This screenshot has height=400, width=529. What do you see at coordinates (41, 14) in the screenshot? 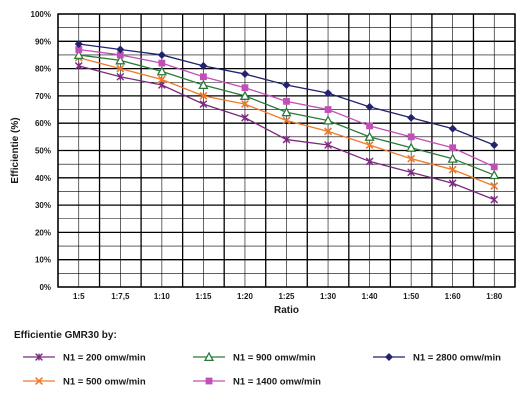
I see `y-tick-label: 100%` at bounding box center [41, 14].